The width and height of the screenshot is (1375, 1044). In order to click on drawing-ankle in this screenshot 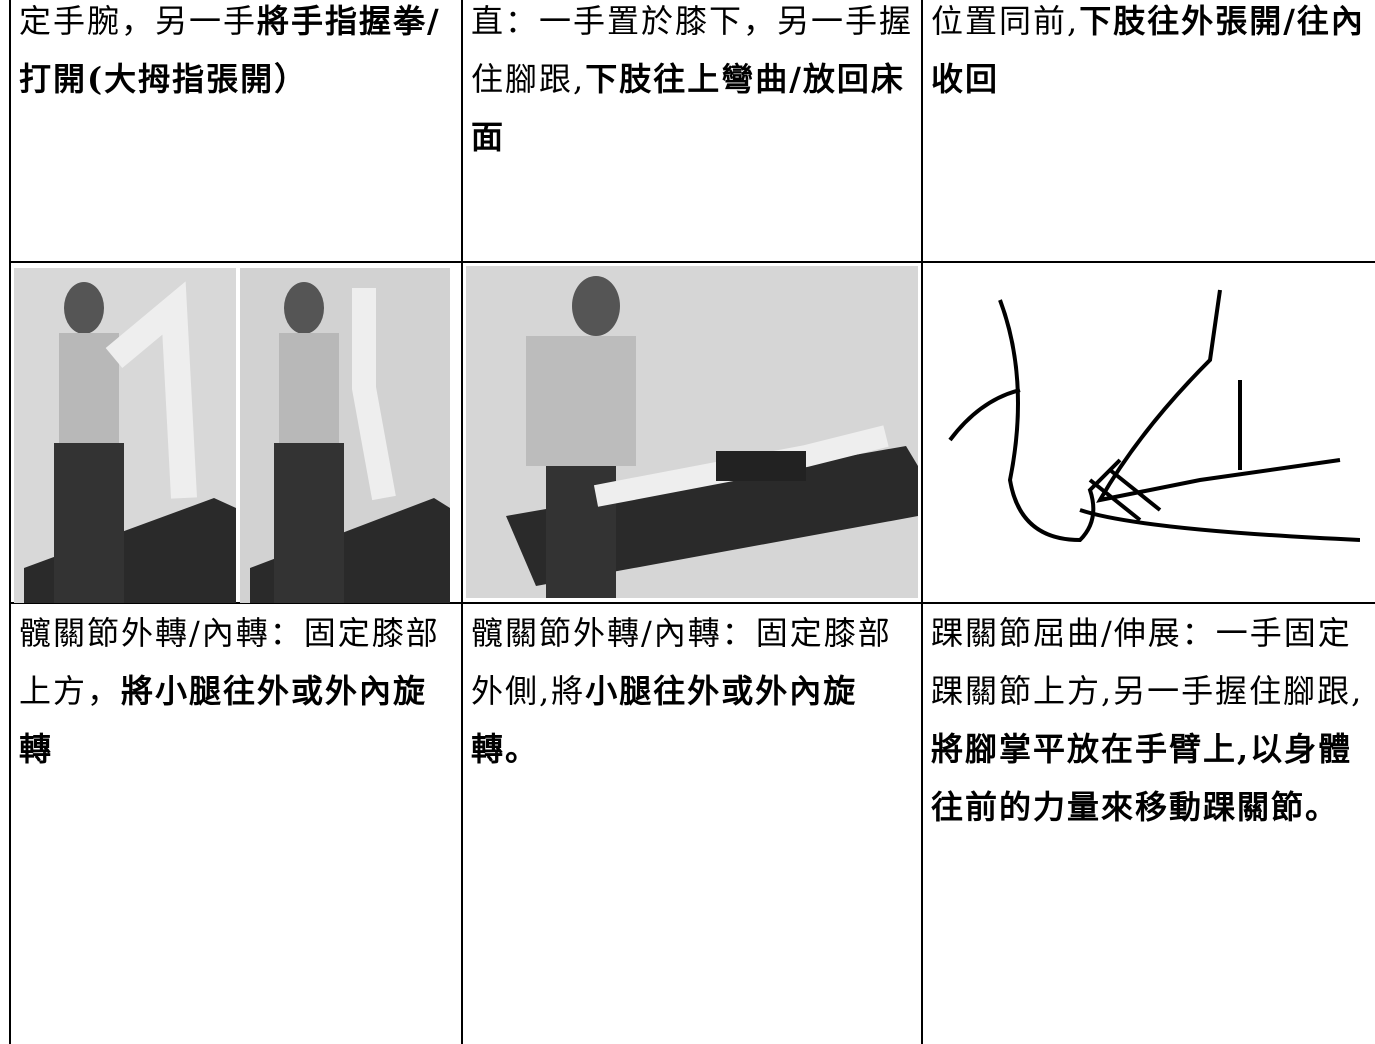, I will do `click(1154, 416)`.